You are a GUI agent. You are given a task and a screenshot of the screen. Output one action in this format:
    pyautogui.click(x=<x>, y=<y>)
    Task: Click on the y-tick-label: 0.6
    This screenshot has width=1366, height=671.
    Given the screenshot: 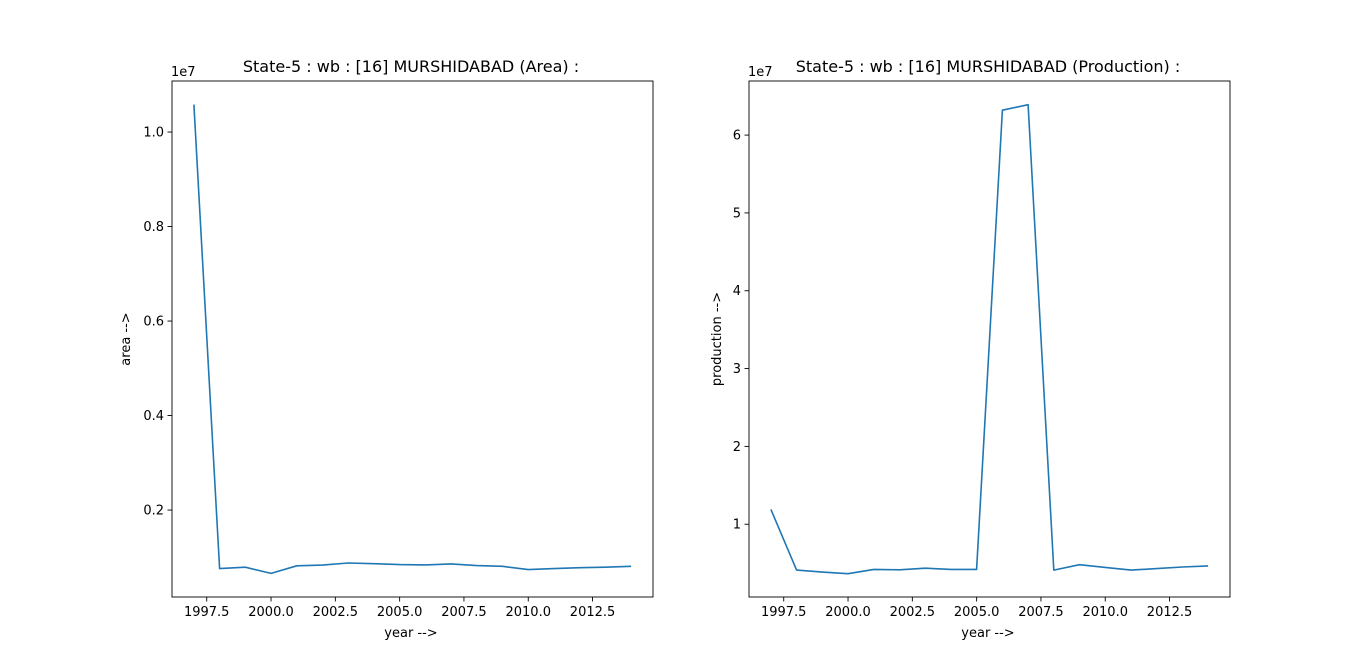 What is the action you would take?
    pyautogui.click(x=153, y=322)
    